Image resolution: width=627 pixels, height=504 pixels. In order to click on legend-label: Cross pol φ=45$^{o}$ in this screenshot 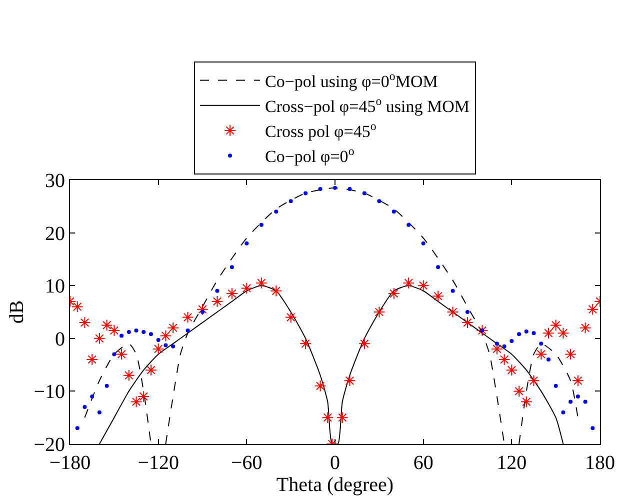, I will do `click(320, 130)`.